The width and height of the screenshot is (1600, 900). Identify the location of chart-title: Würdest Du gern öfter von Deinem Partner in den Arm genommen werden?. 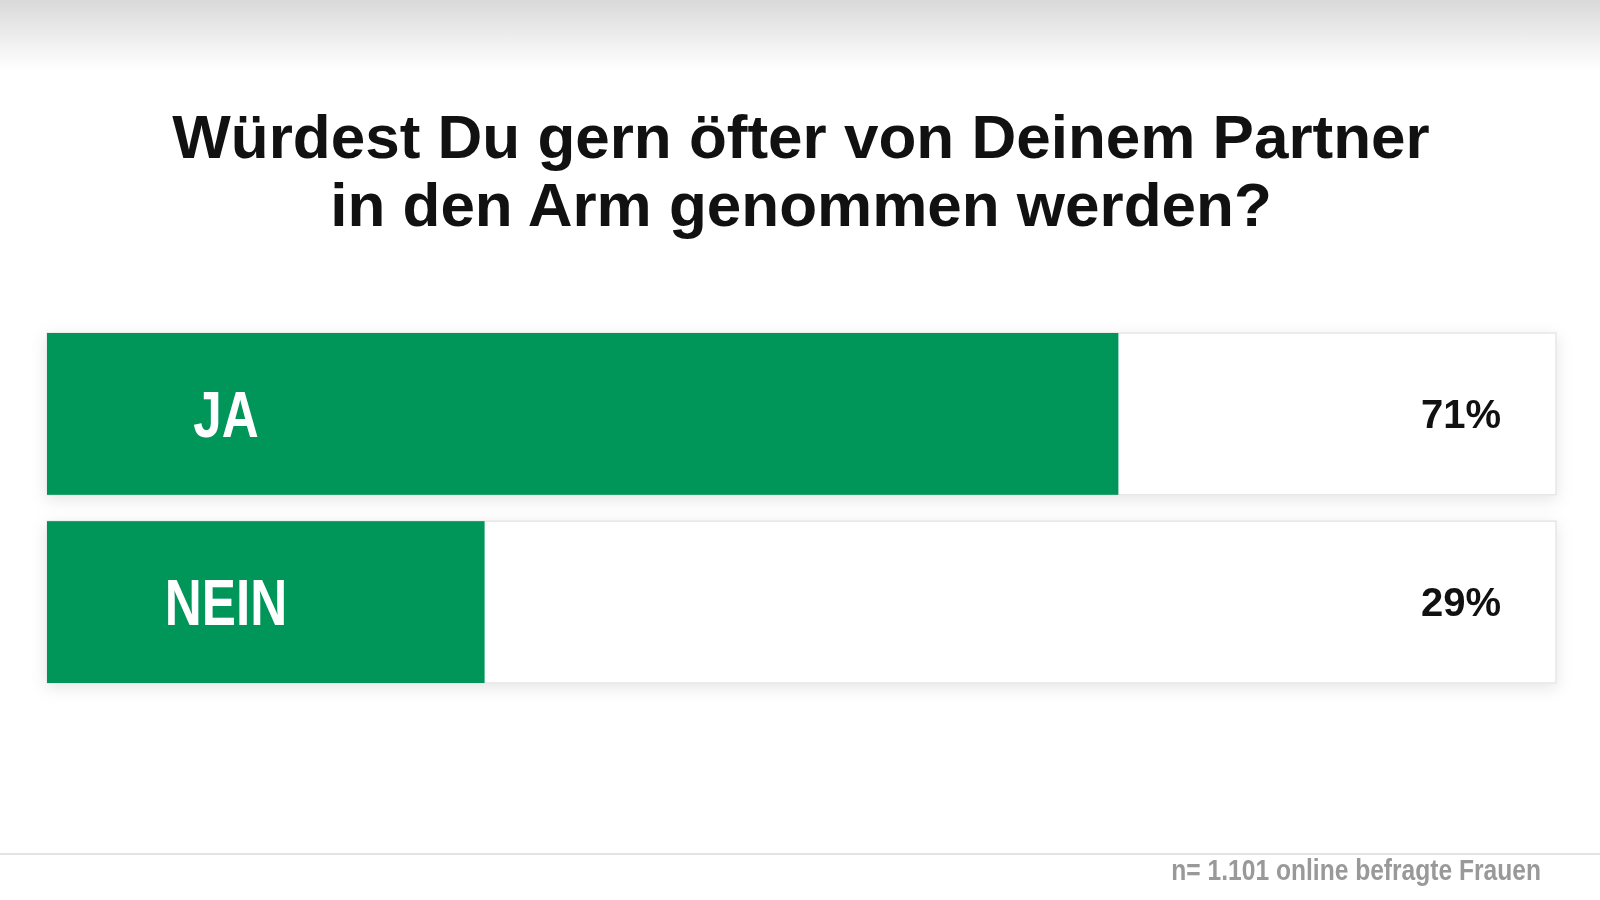
(801, 170).